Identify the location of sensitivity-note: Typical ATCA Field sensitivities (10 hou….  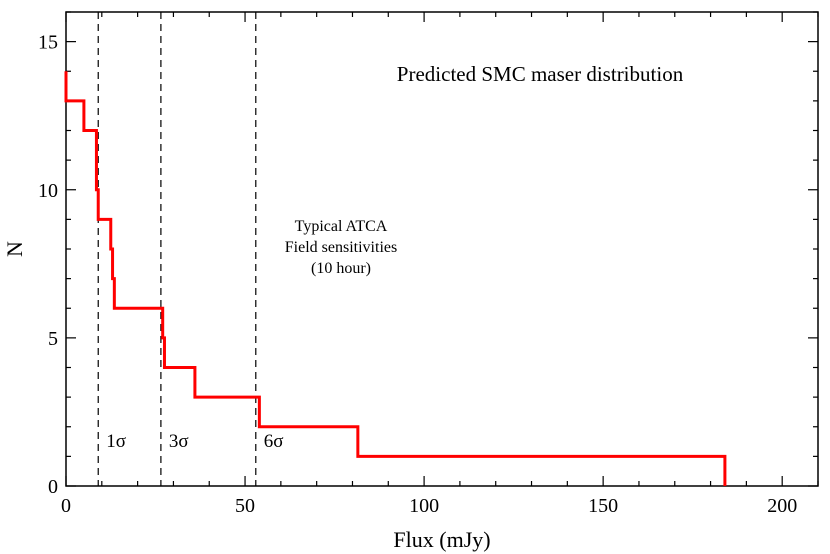
(341, 247).